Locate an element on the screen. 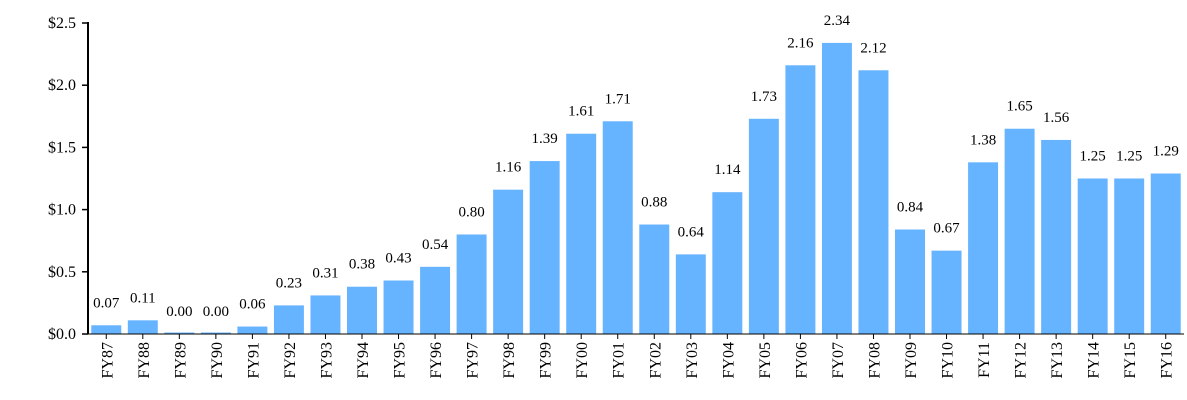  data-label-fy87: 0.07 is located at coordinates (106, 303).